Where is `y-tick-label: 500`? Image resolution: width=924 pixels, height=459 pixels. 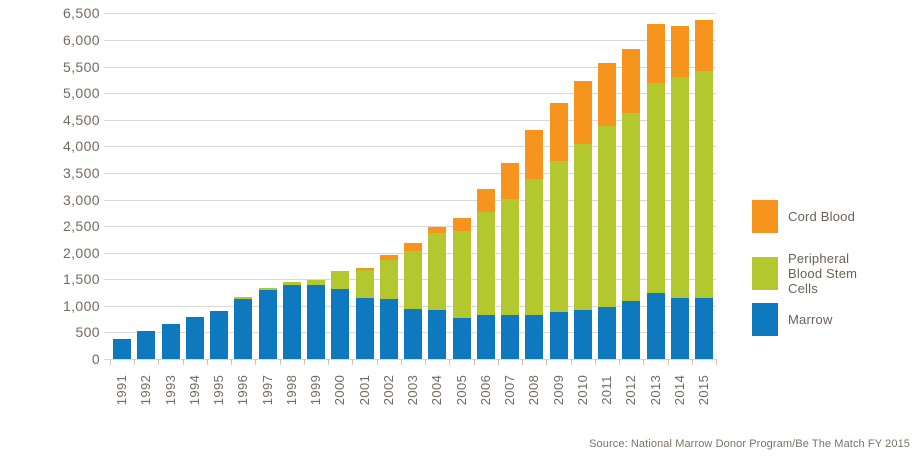 y-tick-label: 500 is located at coordinates (87, 332).